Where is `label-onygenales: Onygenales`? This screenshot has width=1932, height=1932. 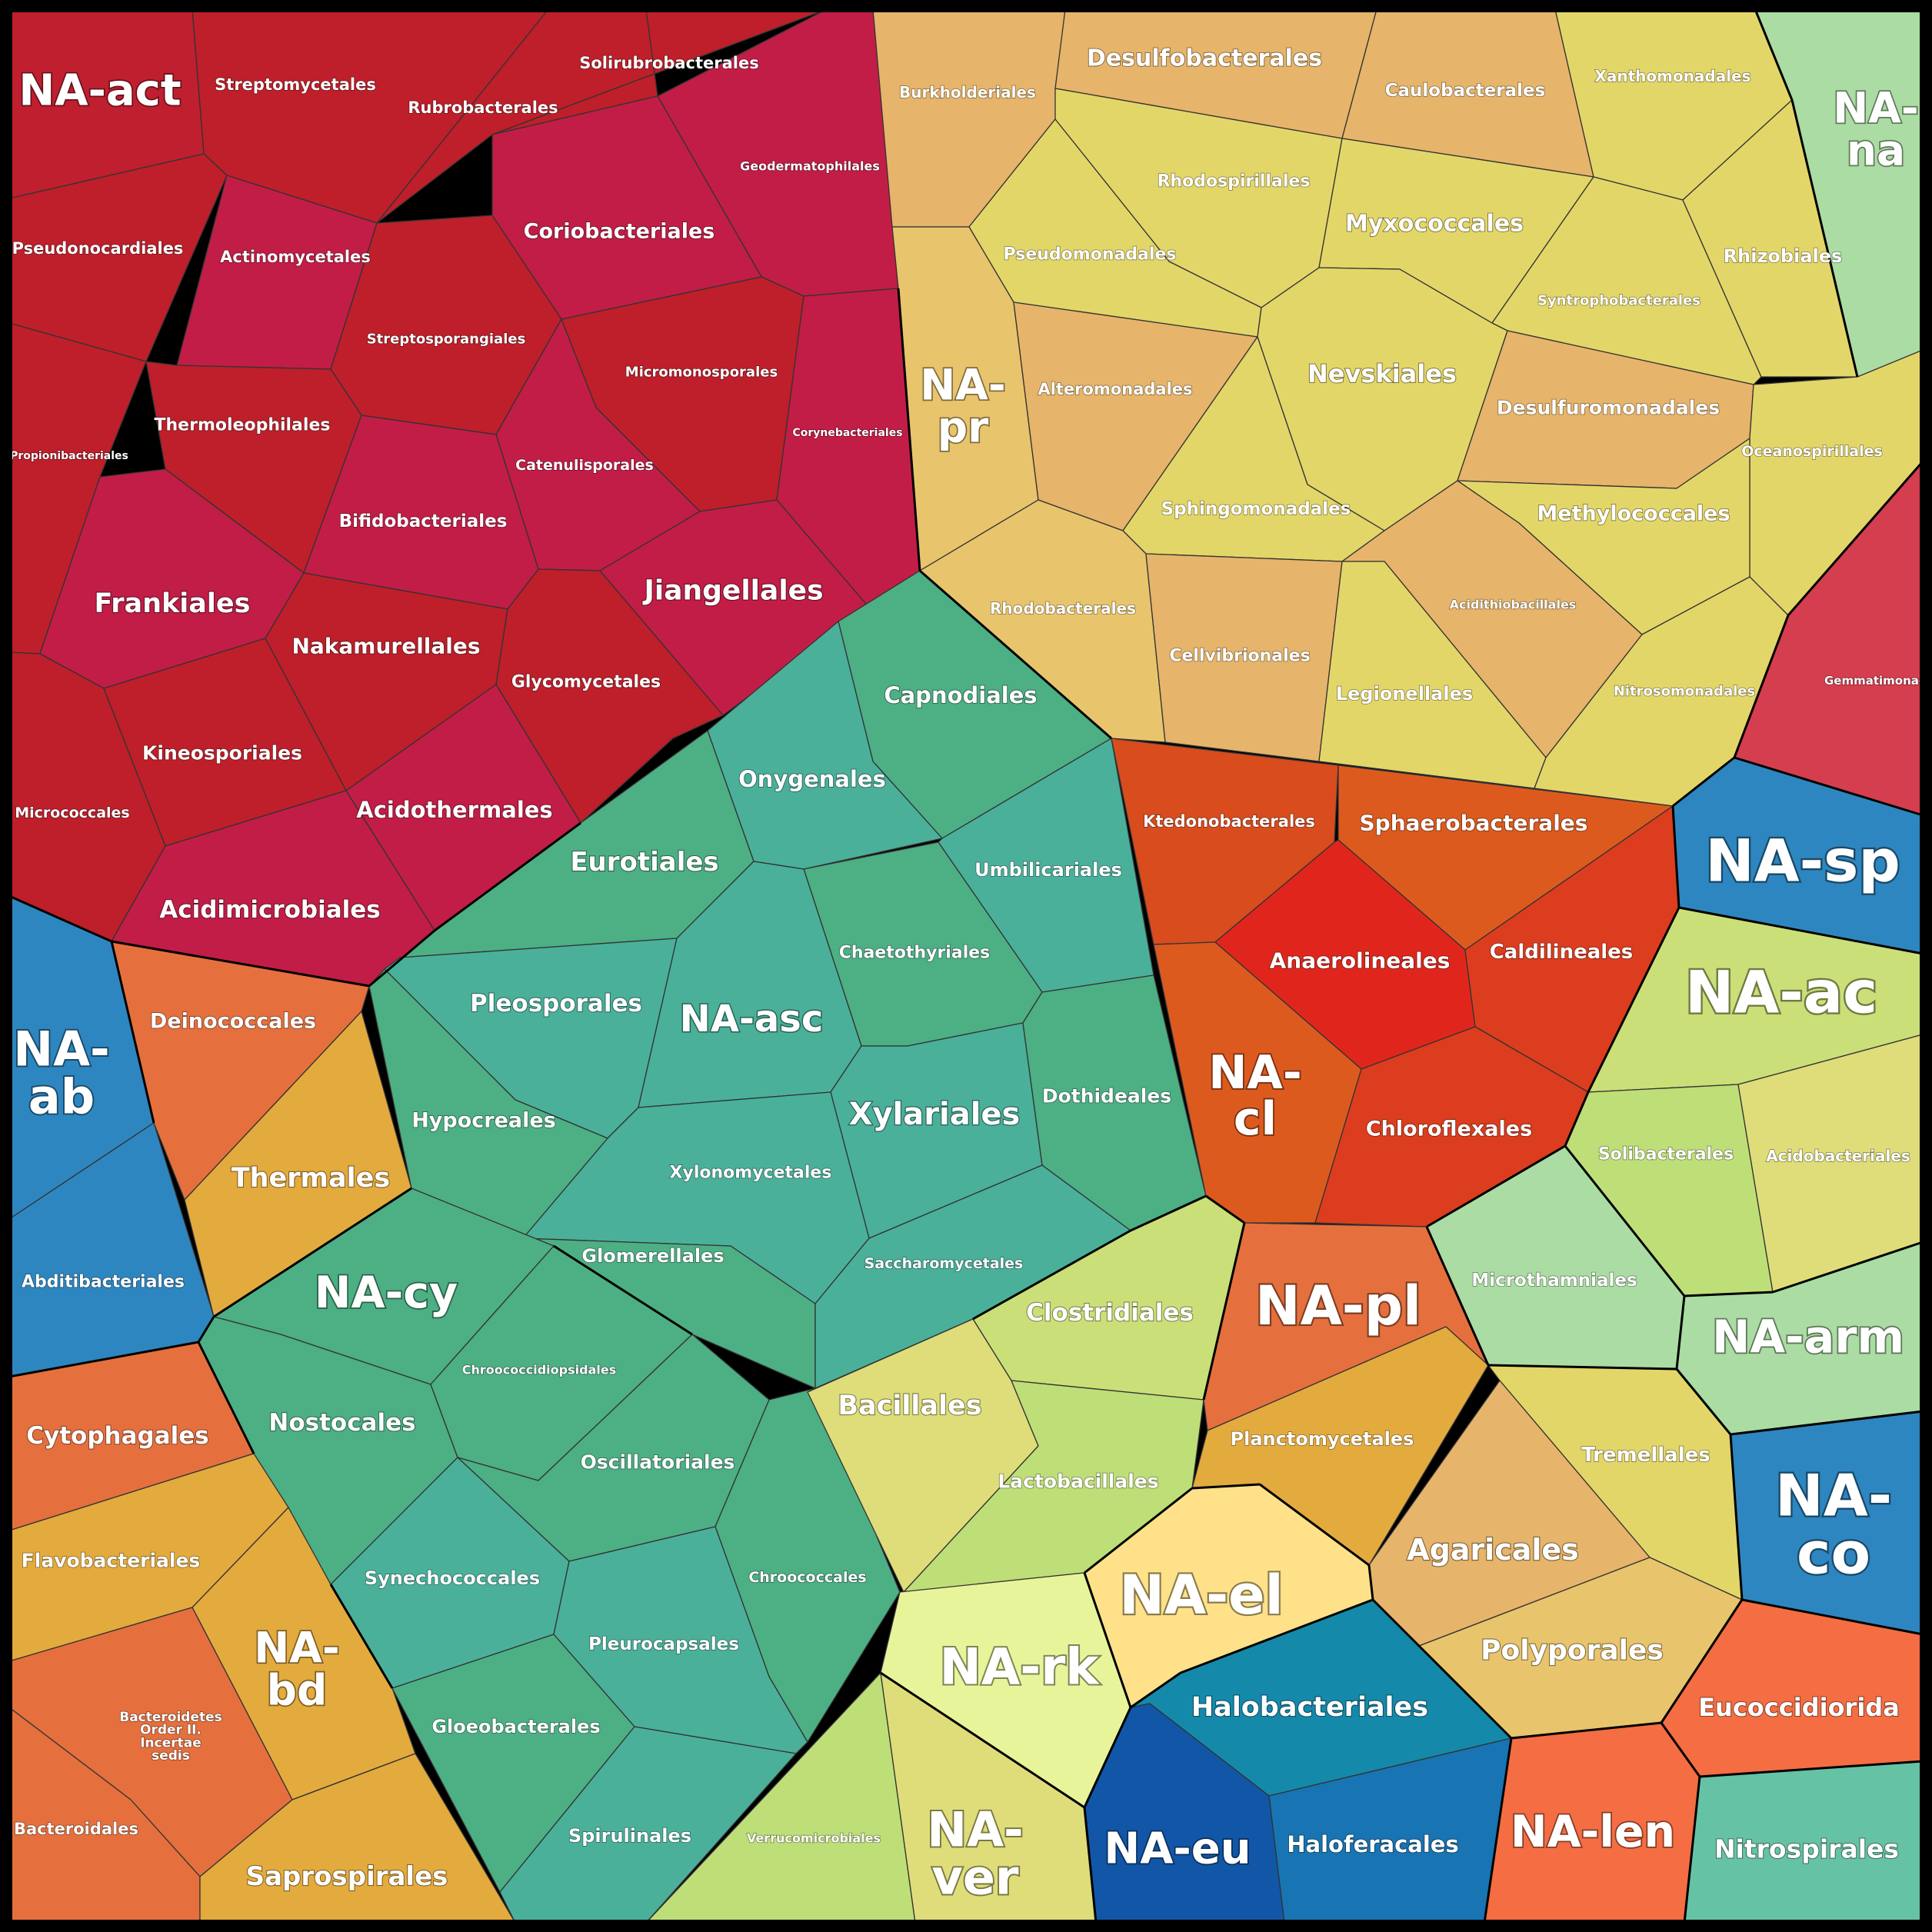
label-onygenales: Onygenales is located at coordinates (812, 779).